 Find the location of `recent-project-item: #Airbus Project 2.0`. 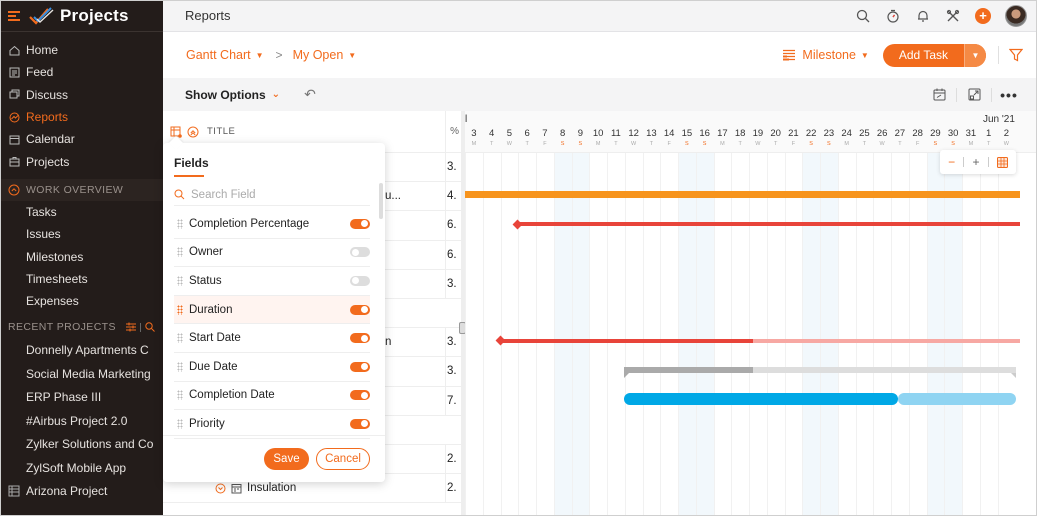

recent-project-item: #Airbus Project 2.0 is located at coordinates (77, 420).